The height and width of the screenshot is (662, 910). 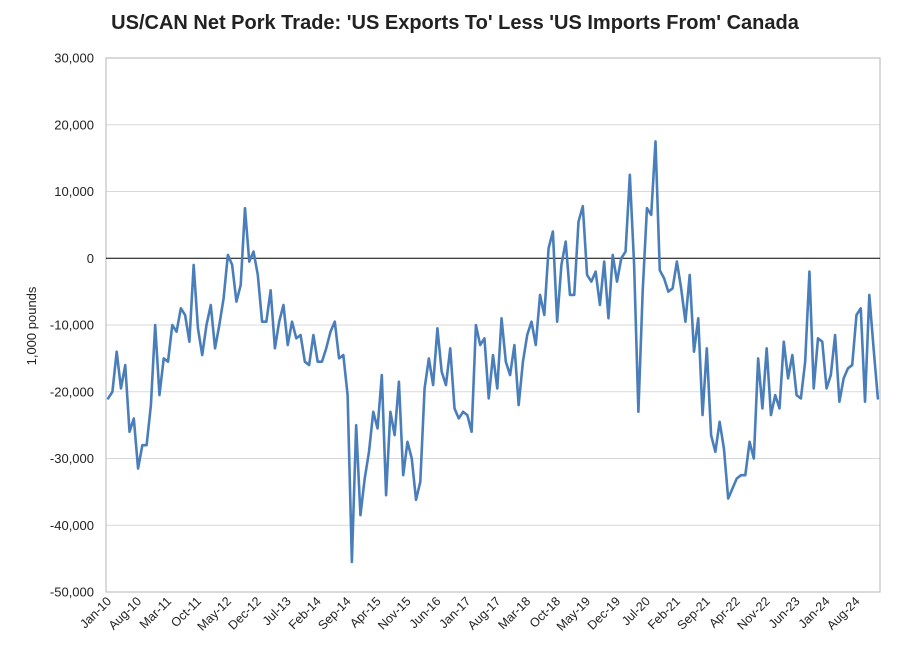 What do you see at coordinates (74, 191) in the screenshot?
I see `y-tick-label: 10,000` at bounding box center [74, 191].